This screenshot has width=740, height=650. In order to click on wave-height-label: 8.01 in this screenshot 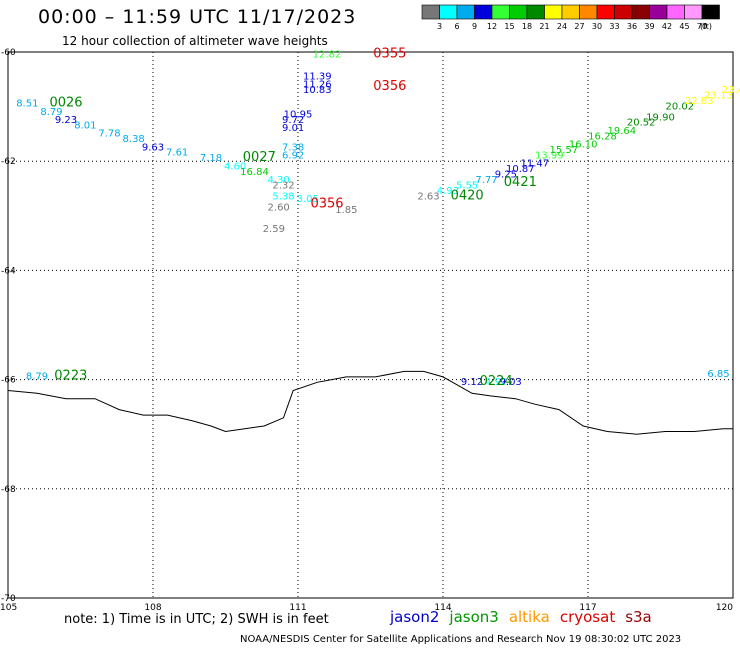, I will do `click(85, 125)`.